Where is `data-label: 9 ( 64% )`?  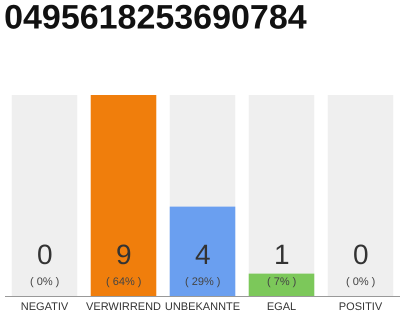 data-label: 9 ( 64% ) is located at coordinates (124, 263).